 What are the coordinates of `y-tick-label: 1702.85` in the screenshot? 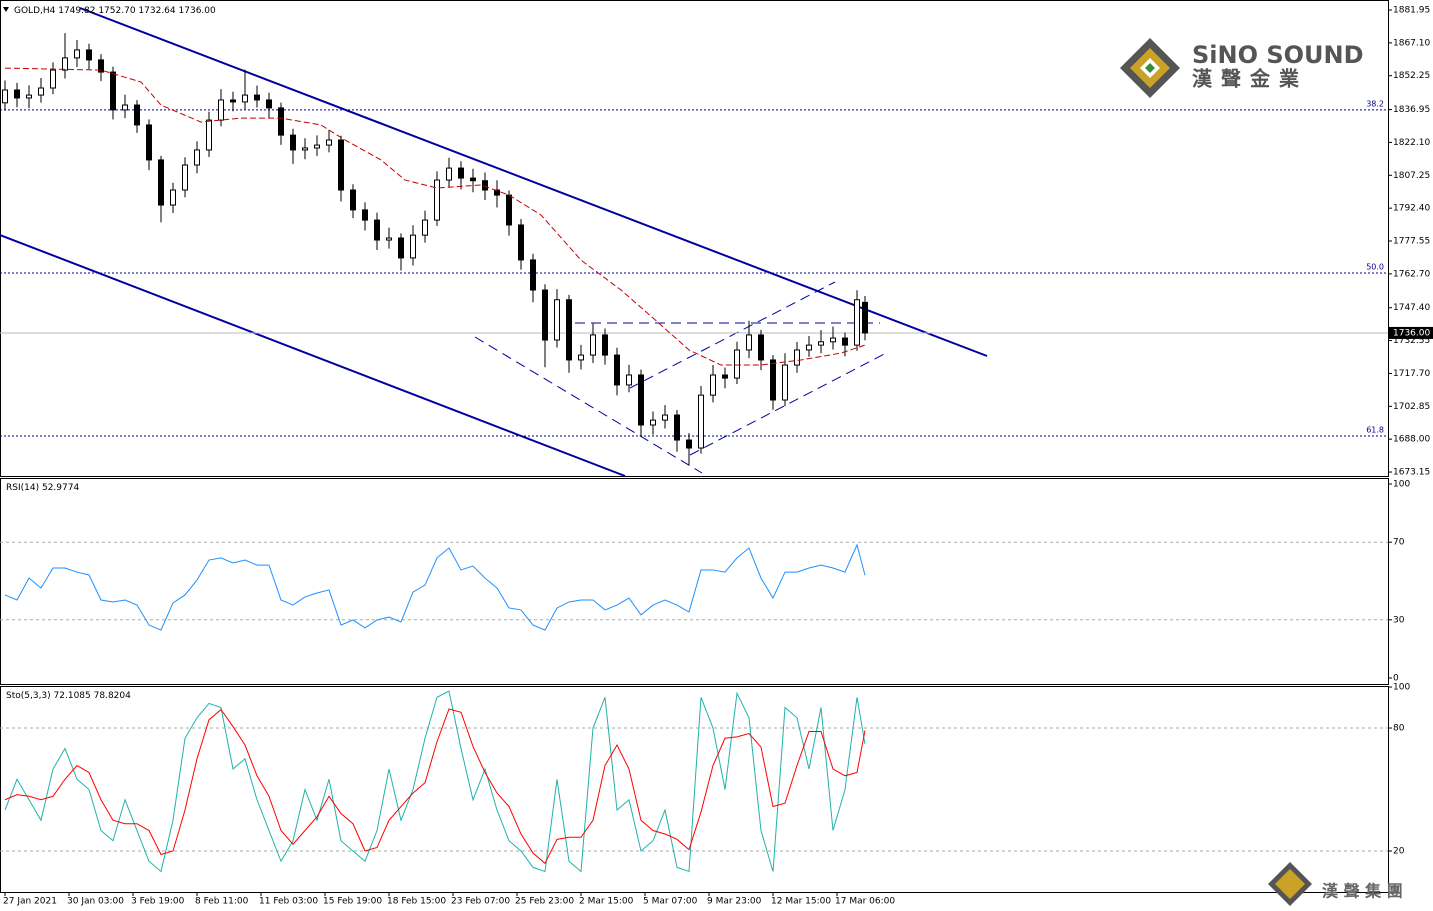 It's located at (1411, 407).